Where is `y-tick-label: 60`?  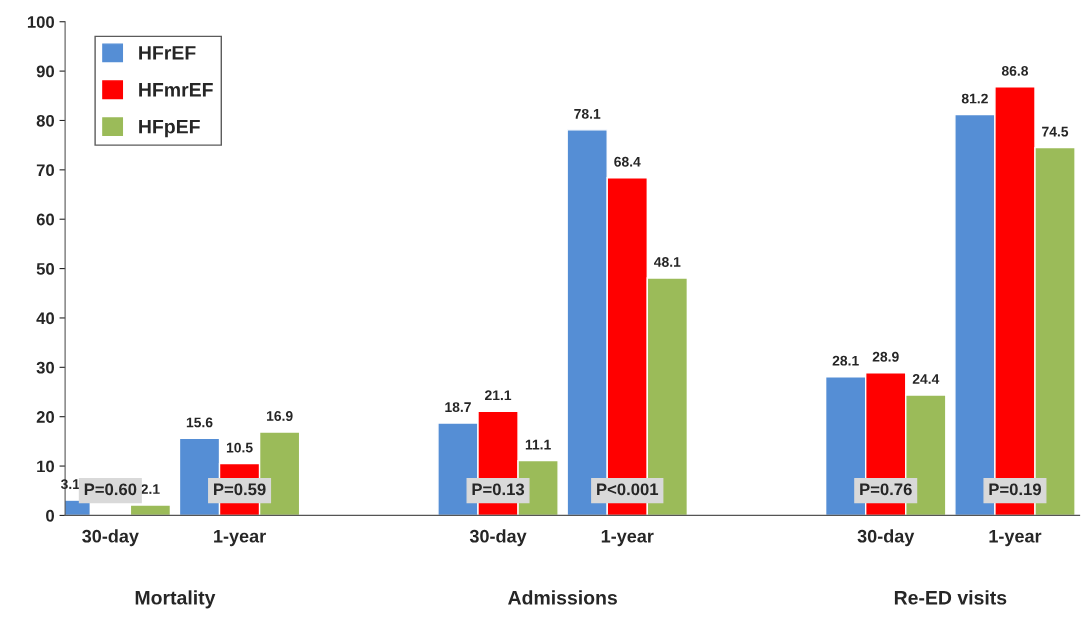 y-tick-label: 60 is located at coordinates (45, 219).